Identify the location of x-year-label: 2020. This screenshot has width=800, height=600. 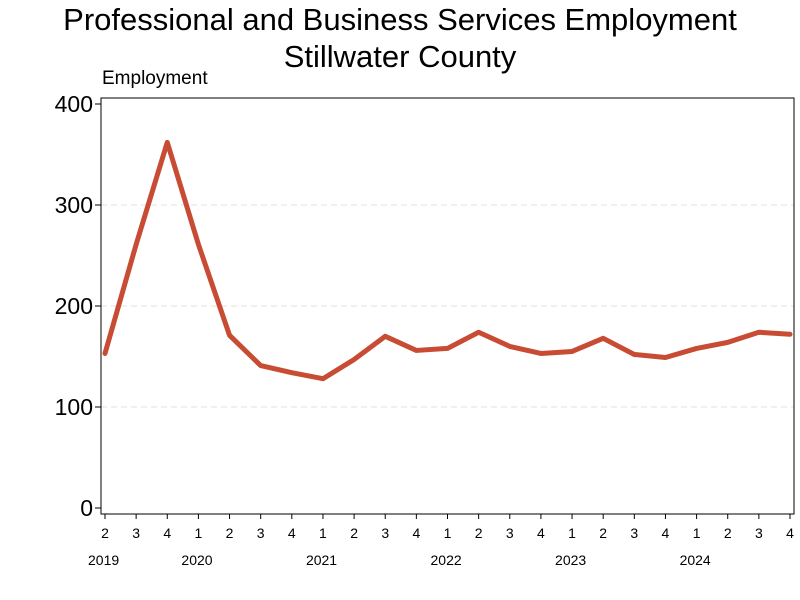
(196, 560).